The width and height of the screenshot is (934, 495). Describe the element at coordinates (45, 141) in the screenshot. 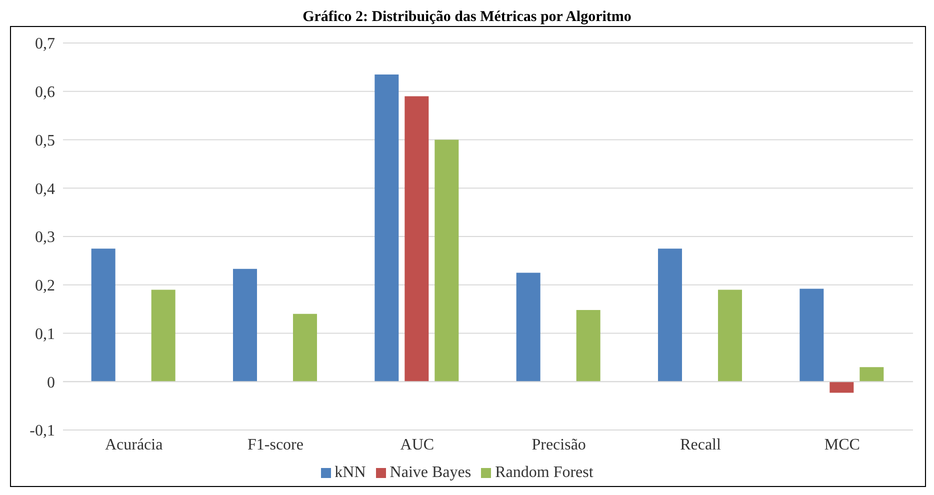

I see `y-tick-label: 0,5` at that location.